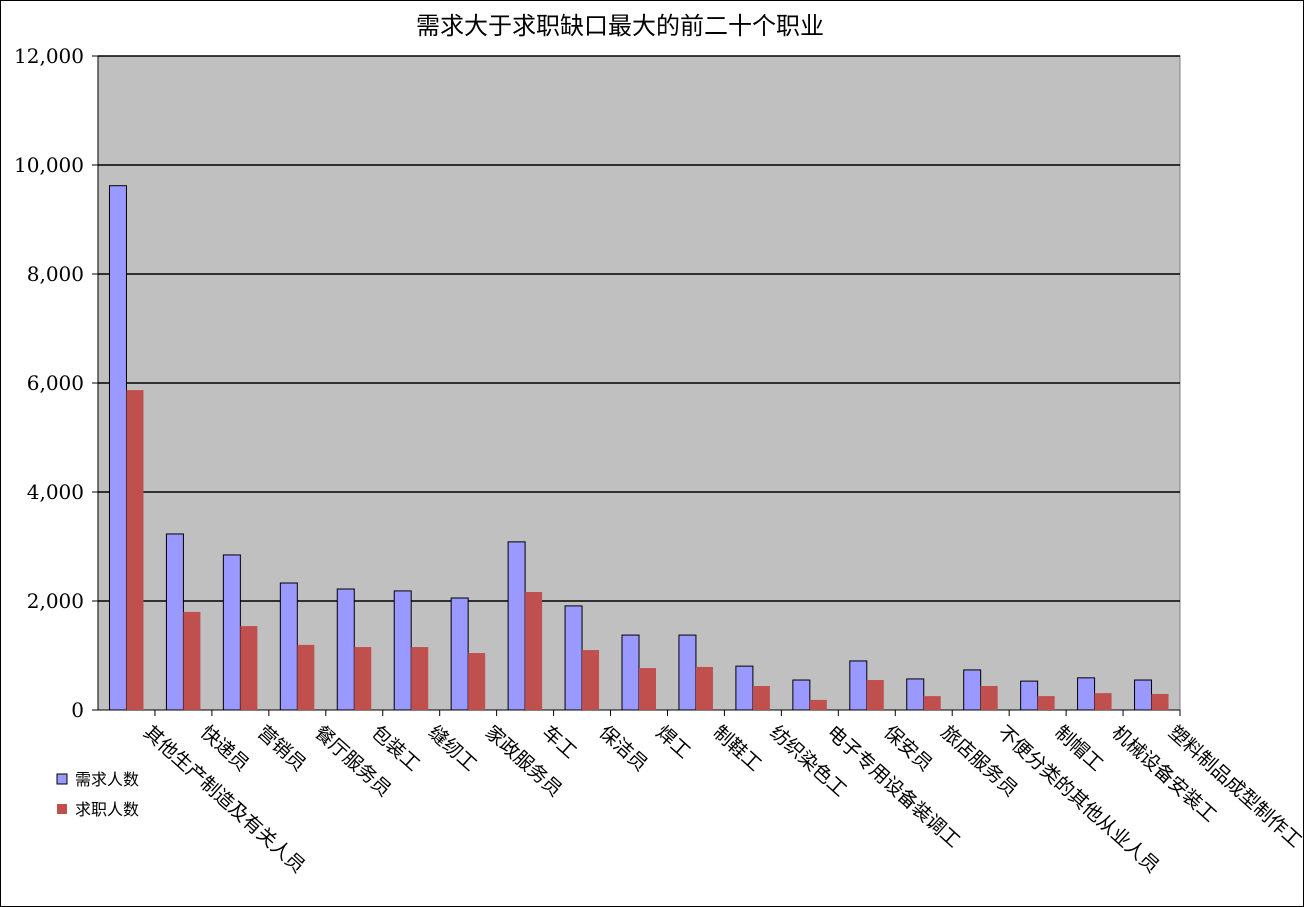  I want to click on x-tick-label: 营销员, so click(281, 748).